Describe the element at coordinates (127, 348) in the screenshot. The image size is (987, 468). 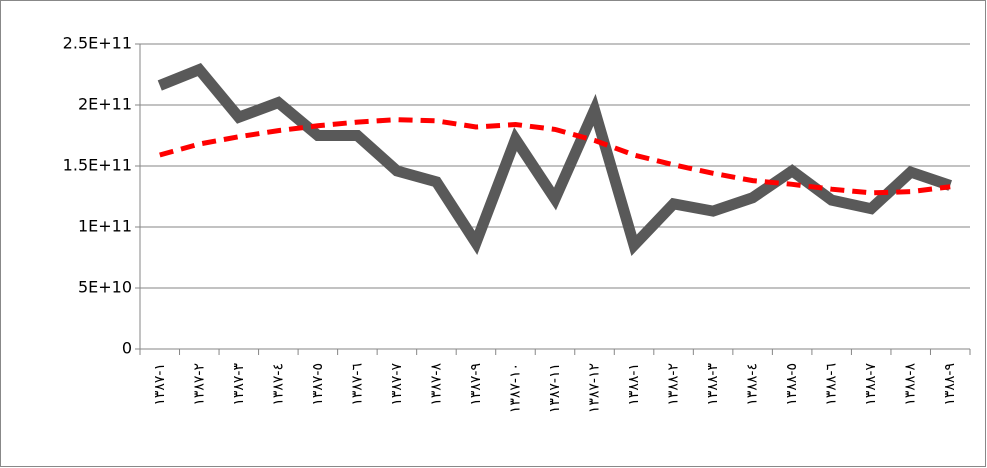
I see `y-tick-label: 0` at that location.